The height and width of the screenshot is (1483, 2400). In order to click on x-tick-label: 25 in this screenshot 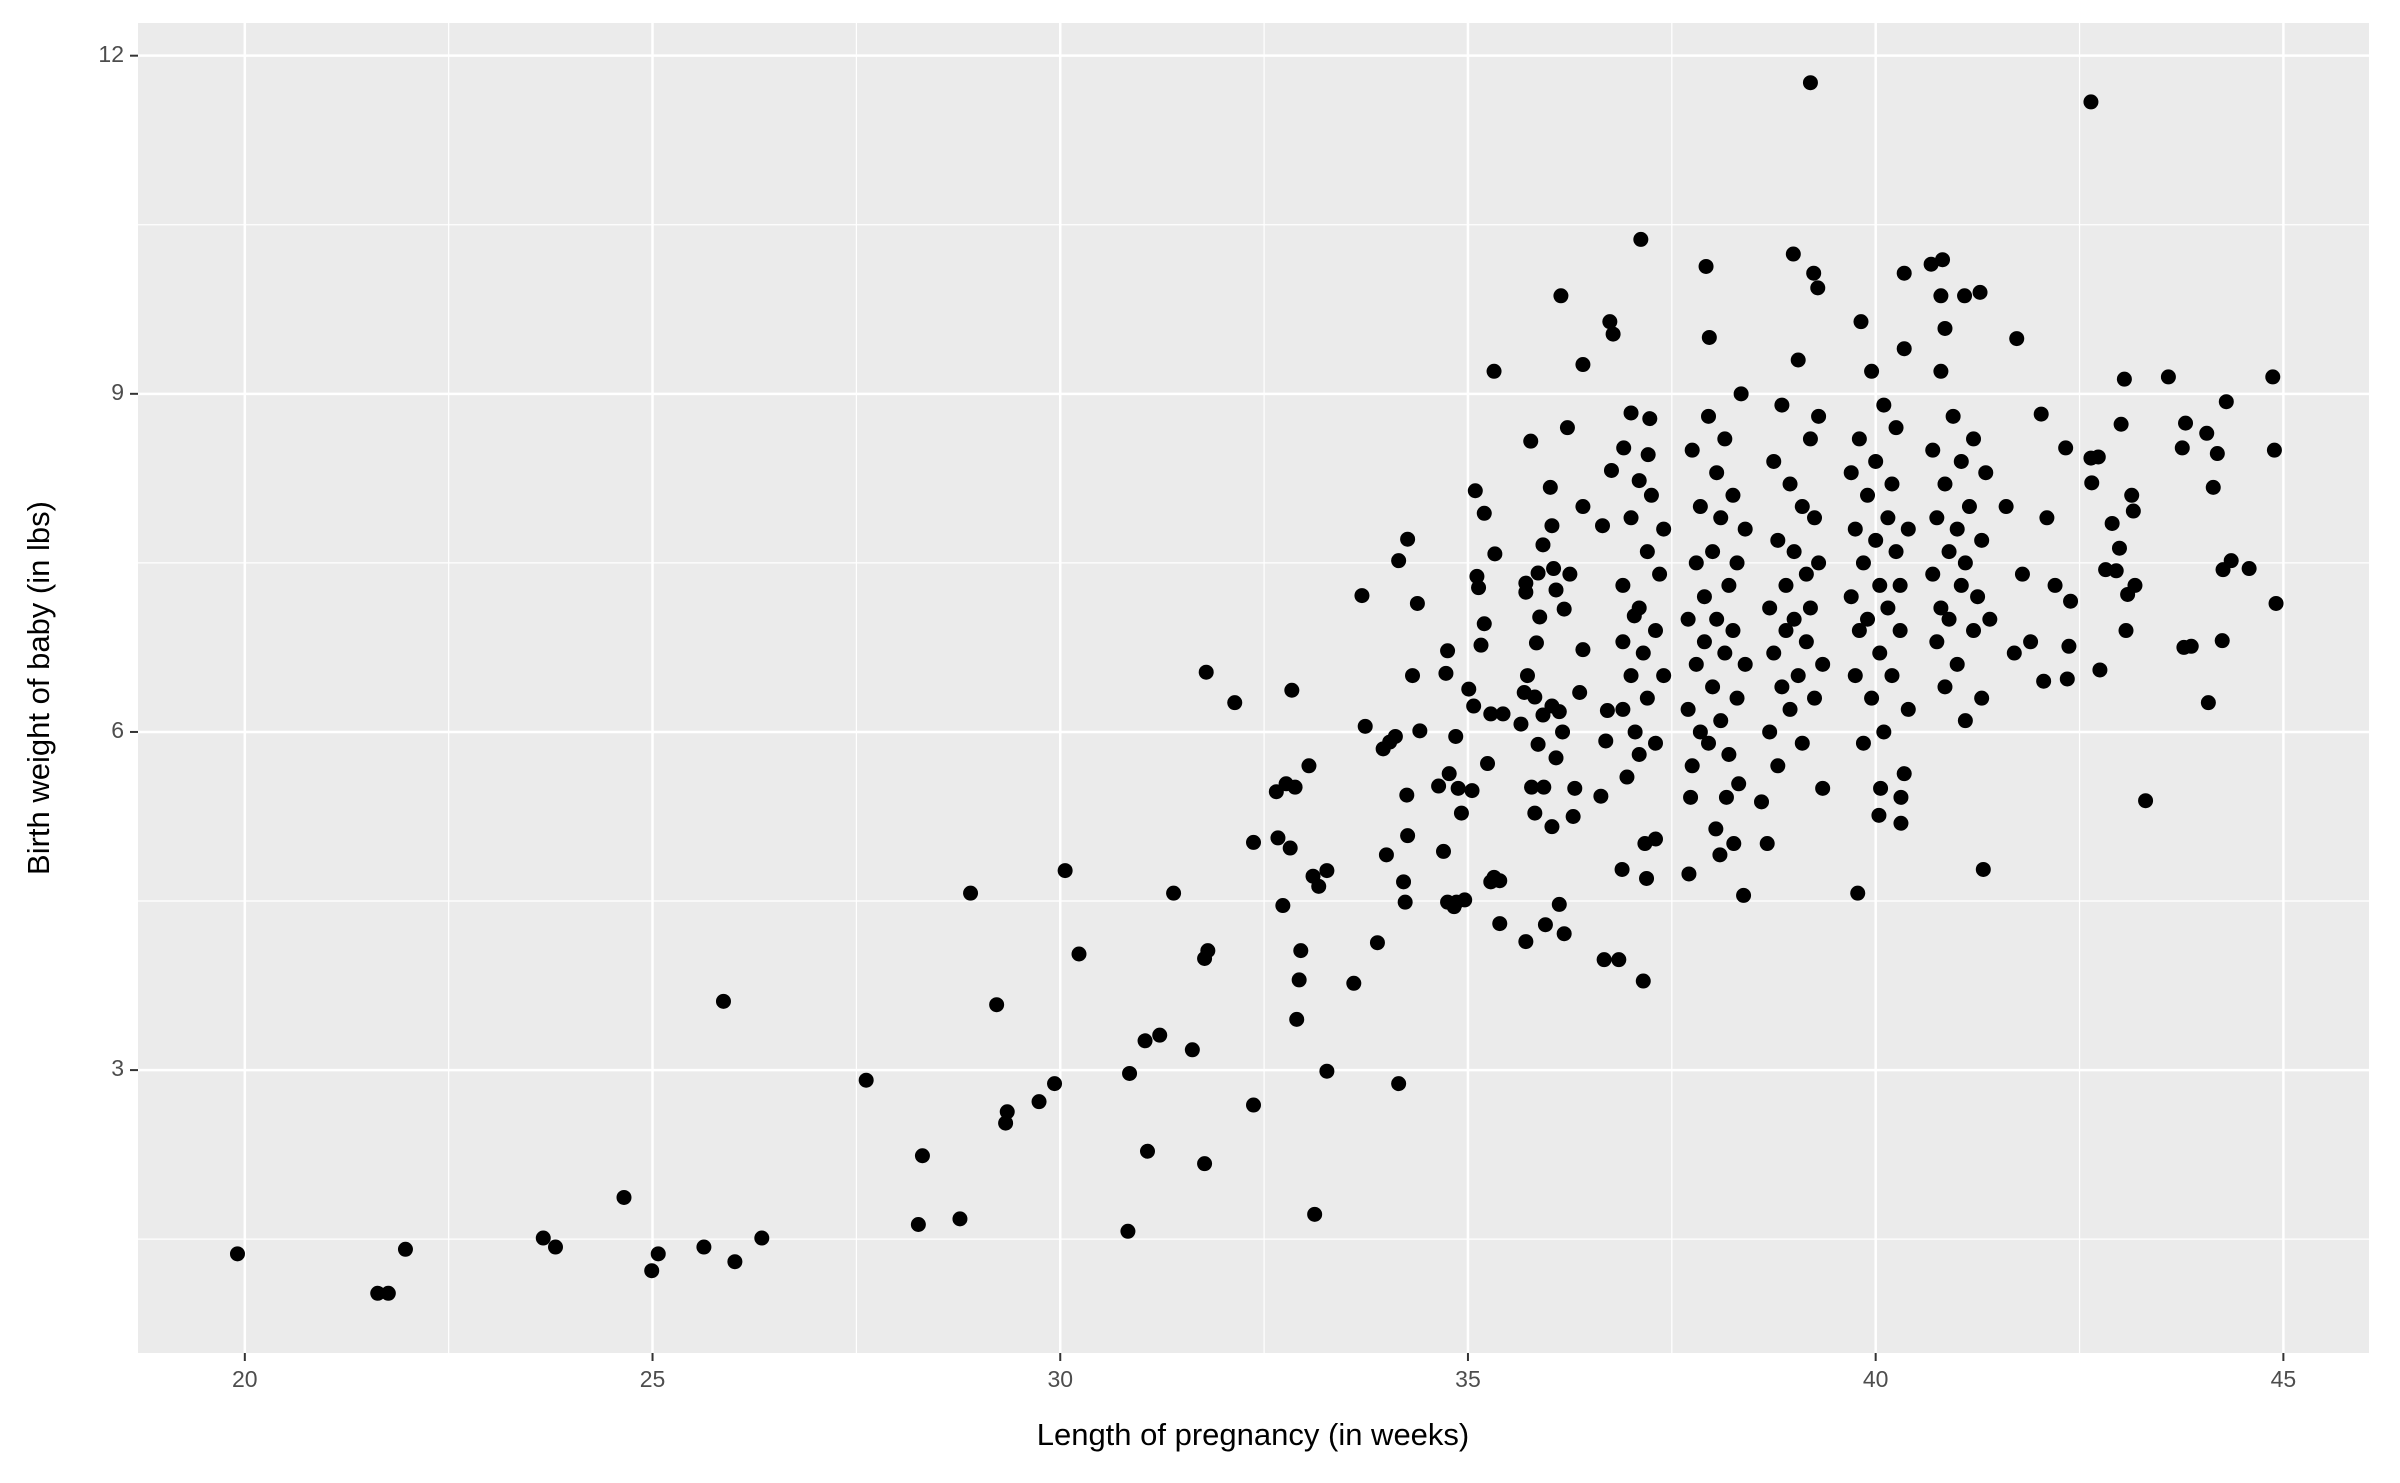, I will do `click(653, 1379)`.